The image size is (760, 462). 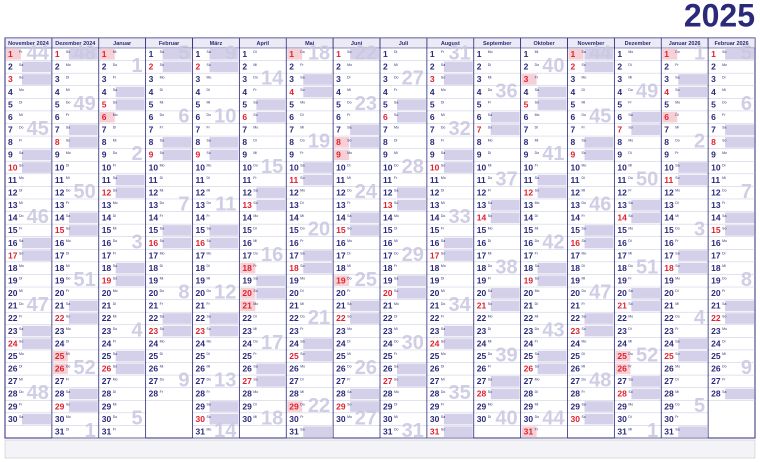 I want to click on day-number: 22, so click(x=294, y=318).